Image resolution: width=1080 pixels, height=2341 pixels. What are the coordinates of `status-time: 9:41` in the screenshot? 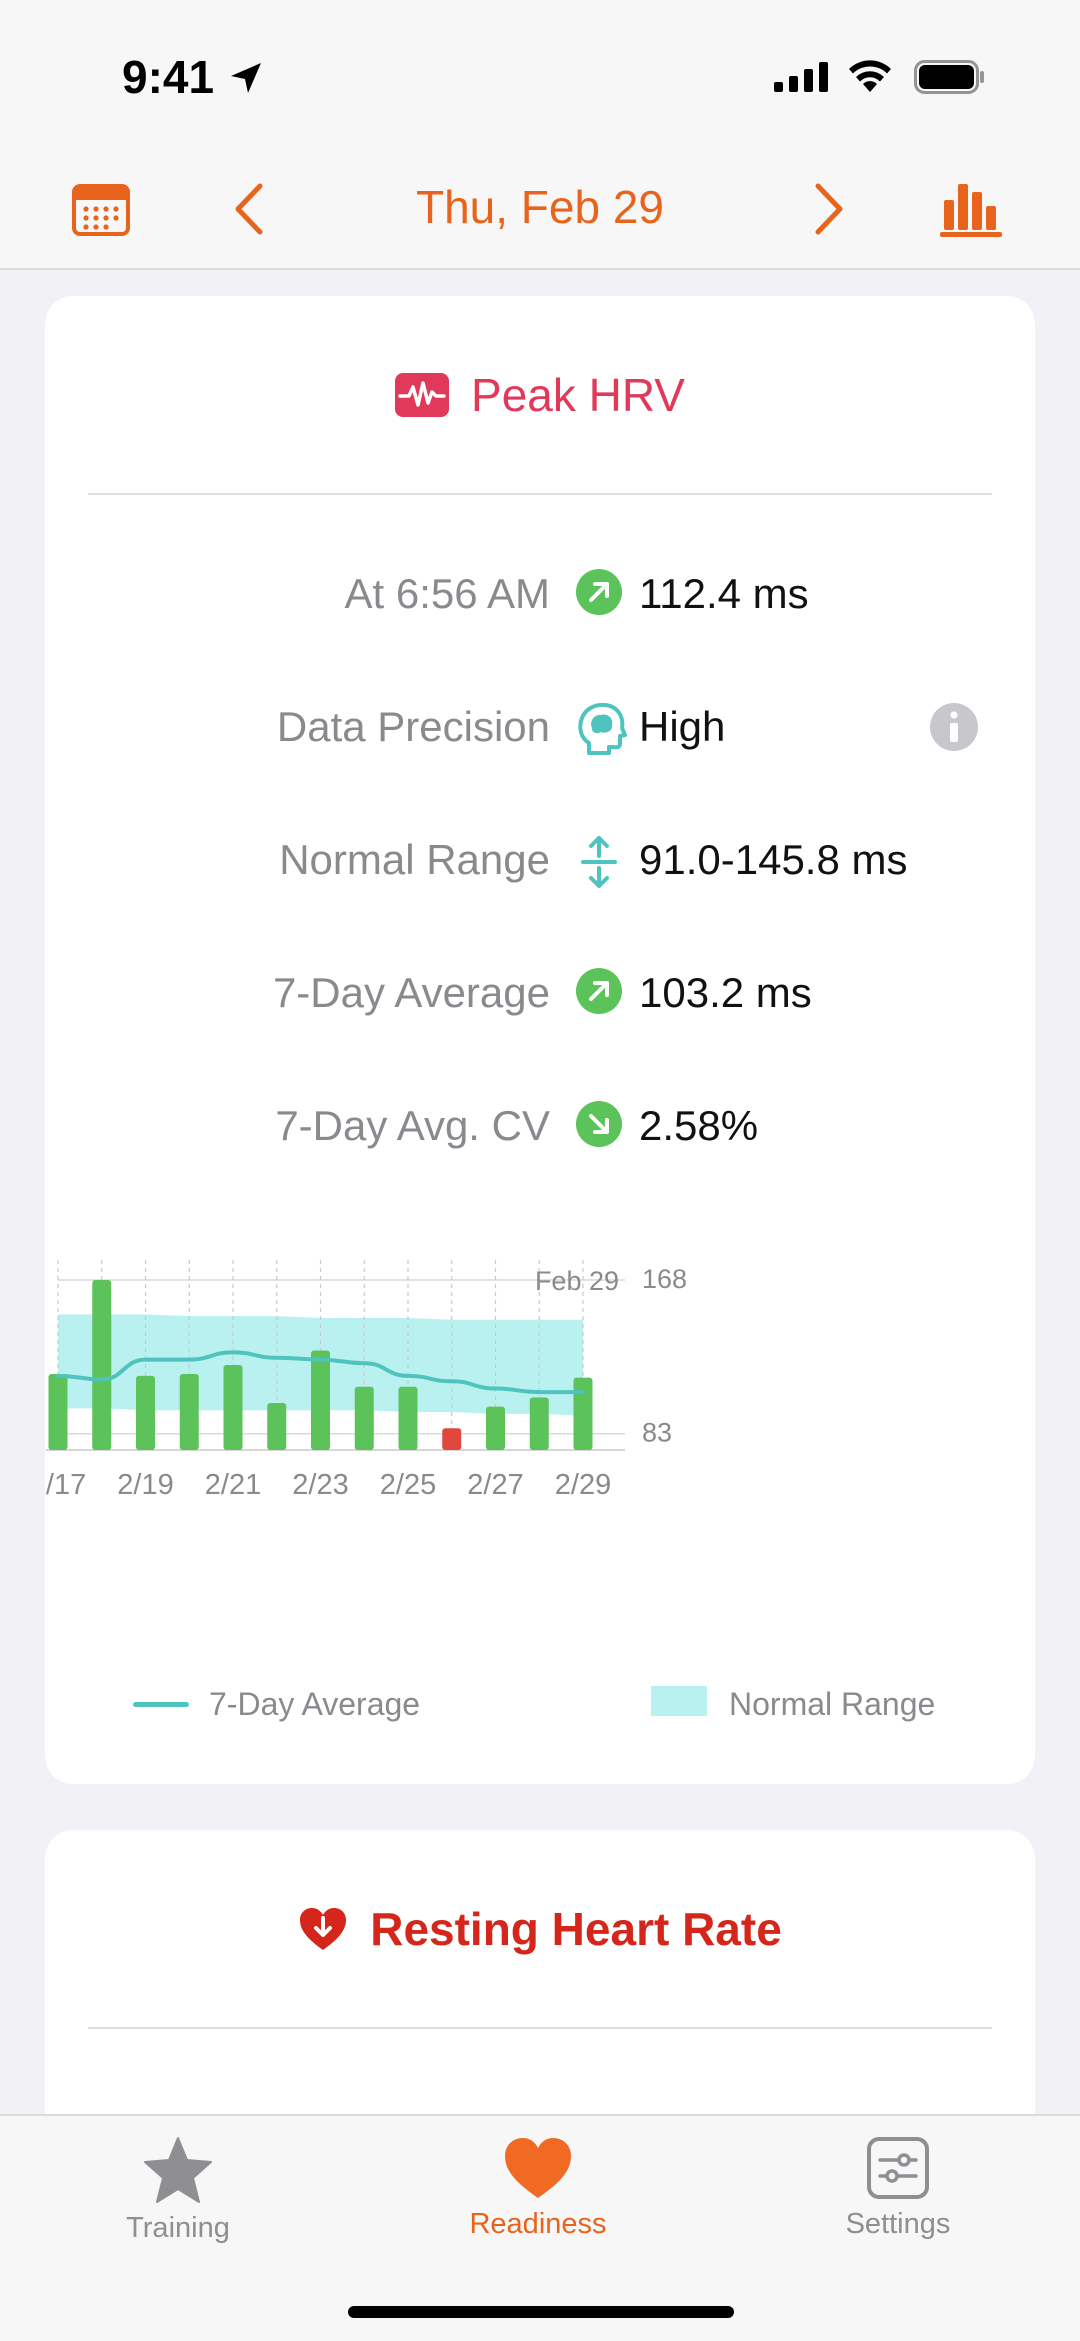 It's located at (168, 77).